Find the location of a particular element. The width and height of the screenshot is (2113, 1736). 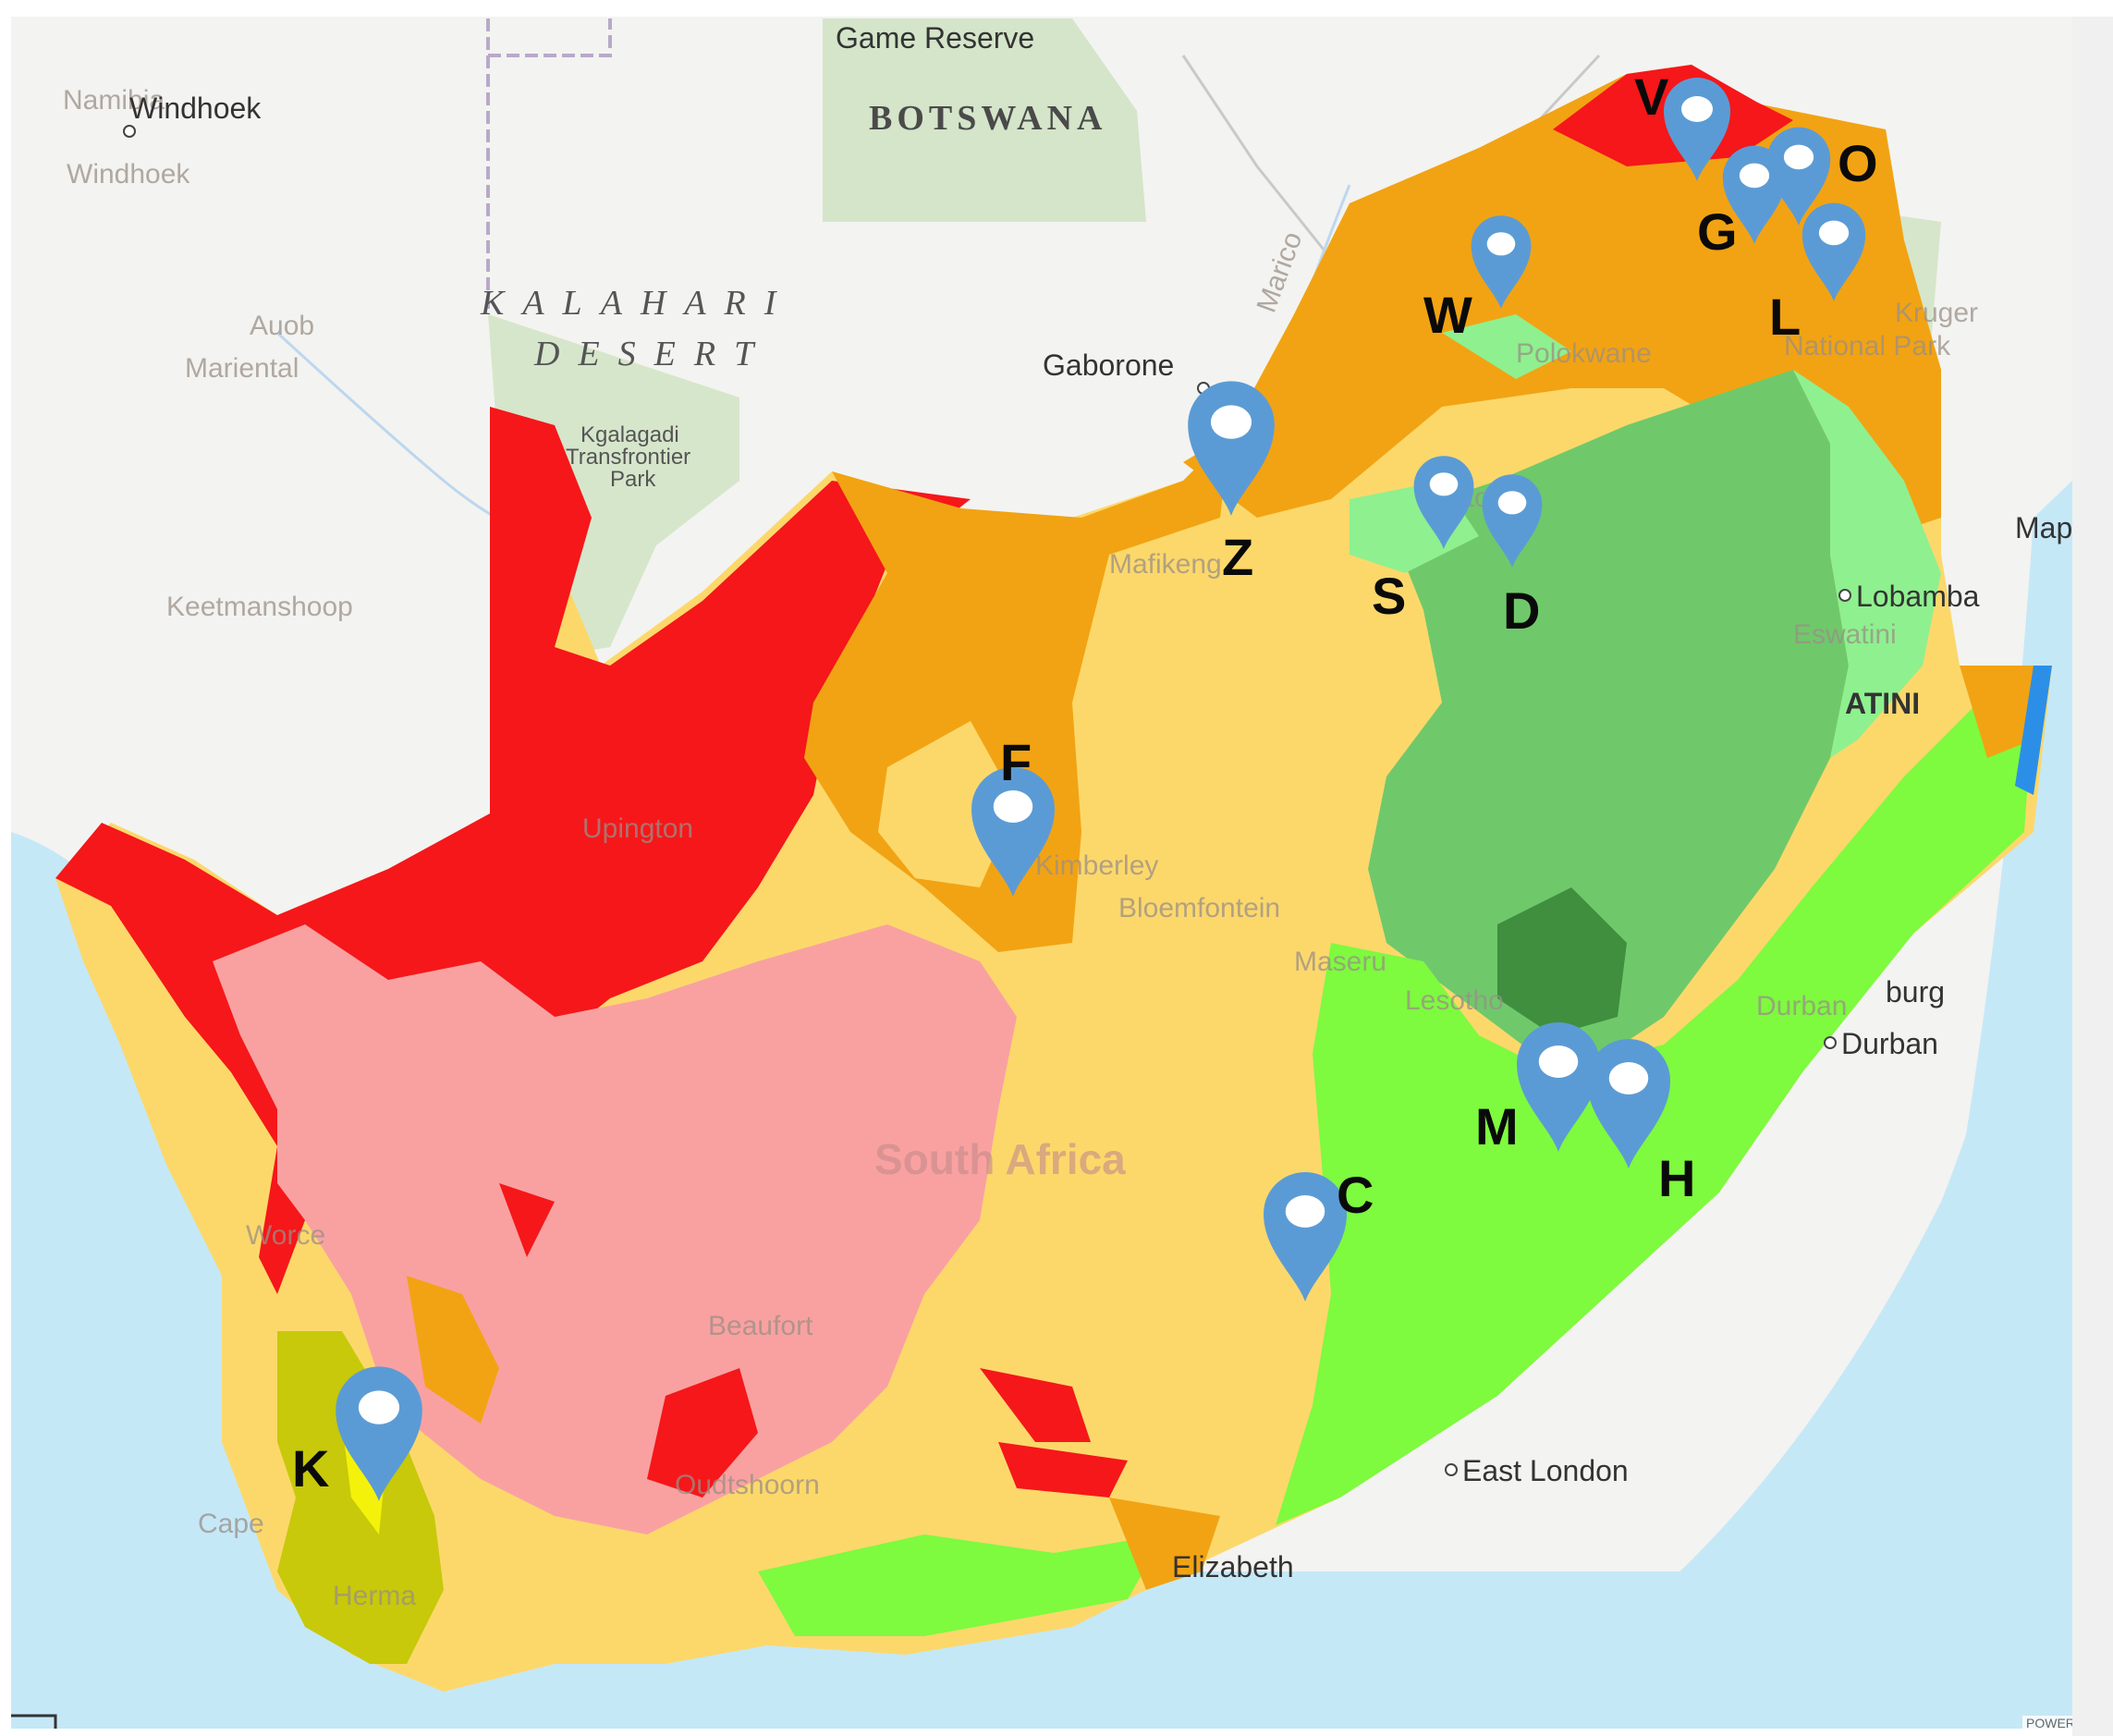

label-desert: DESERT is located at coordinates (652, 354).